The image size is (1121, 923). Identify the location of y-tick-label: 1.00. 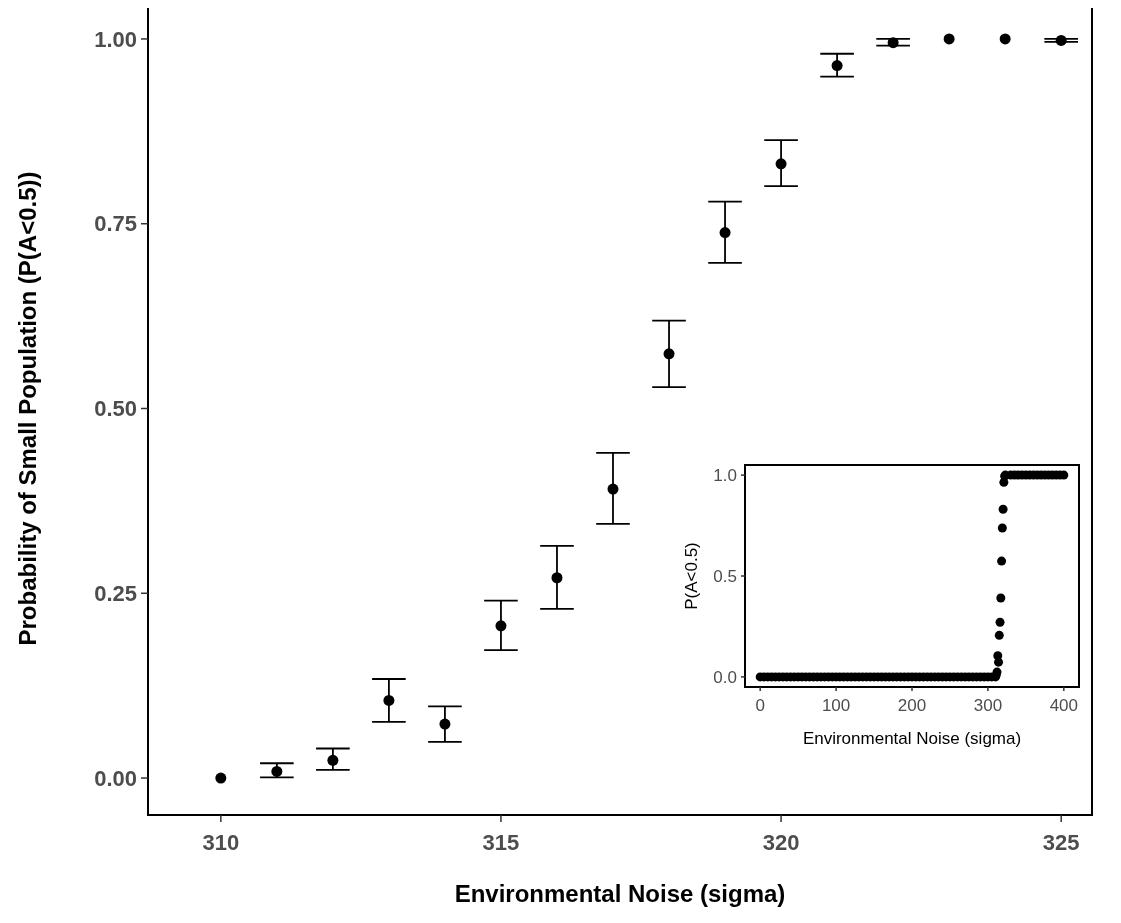
(115, 39).